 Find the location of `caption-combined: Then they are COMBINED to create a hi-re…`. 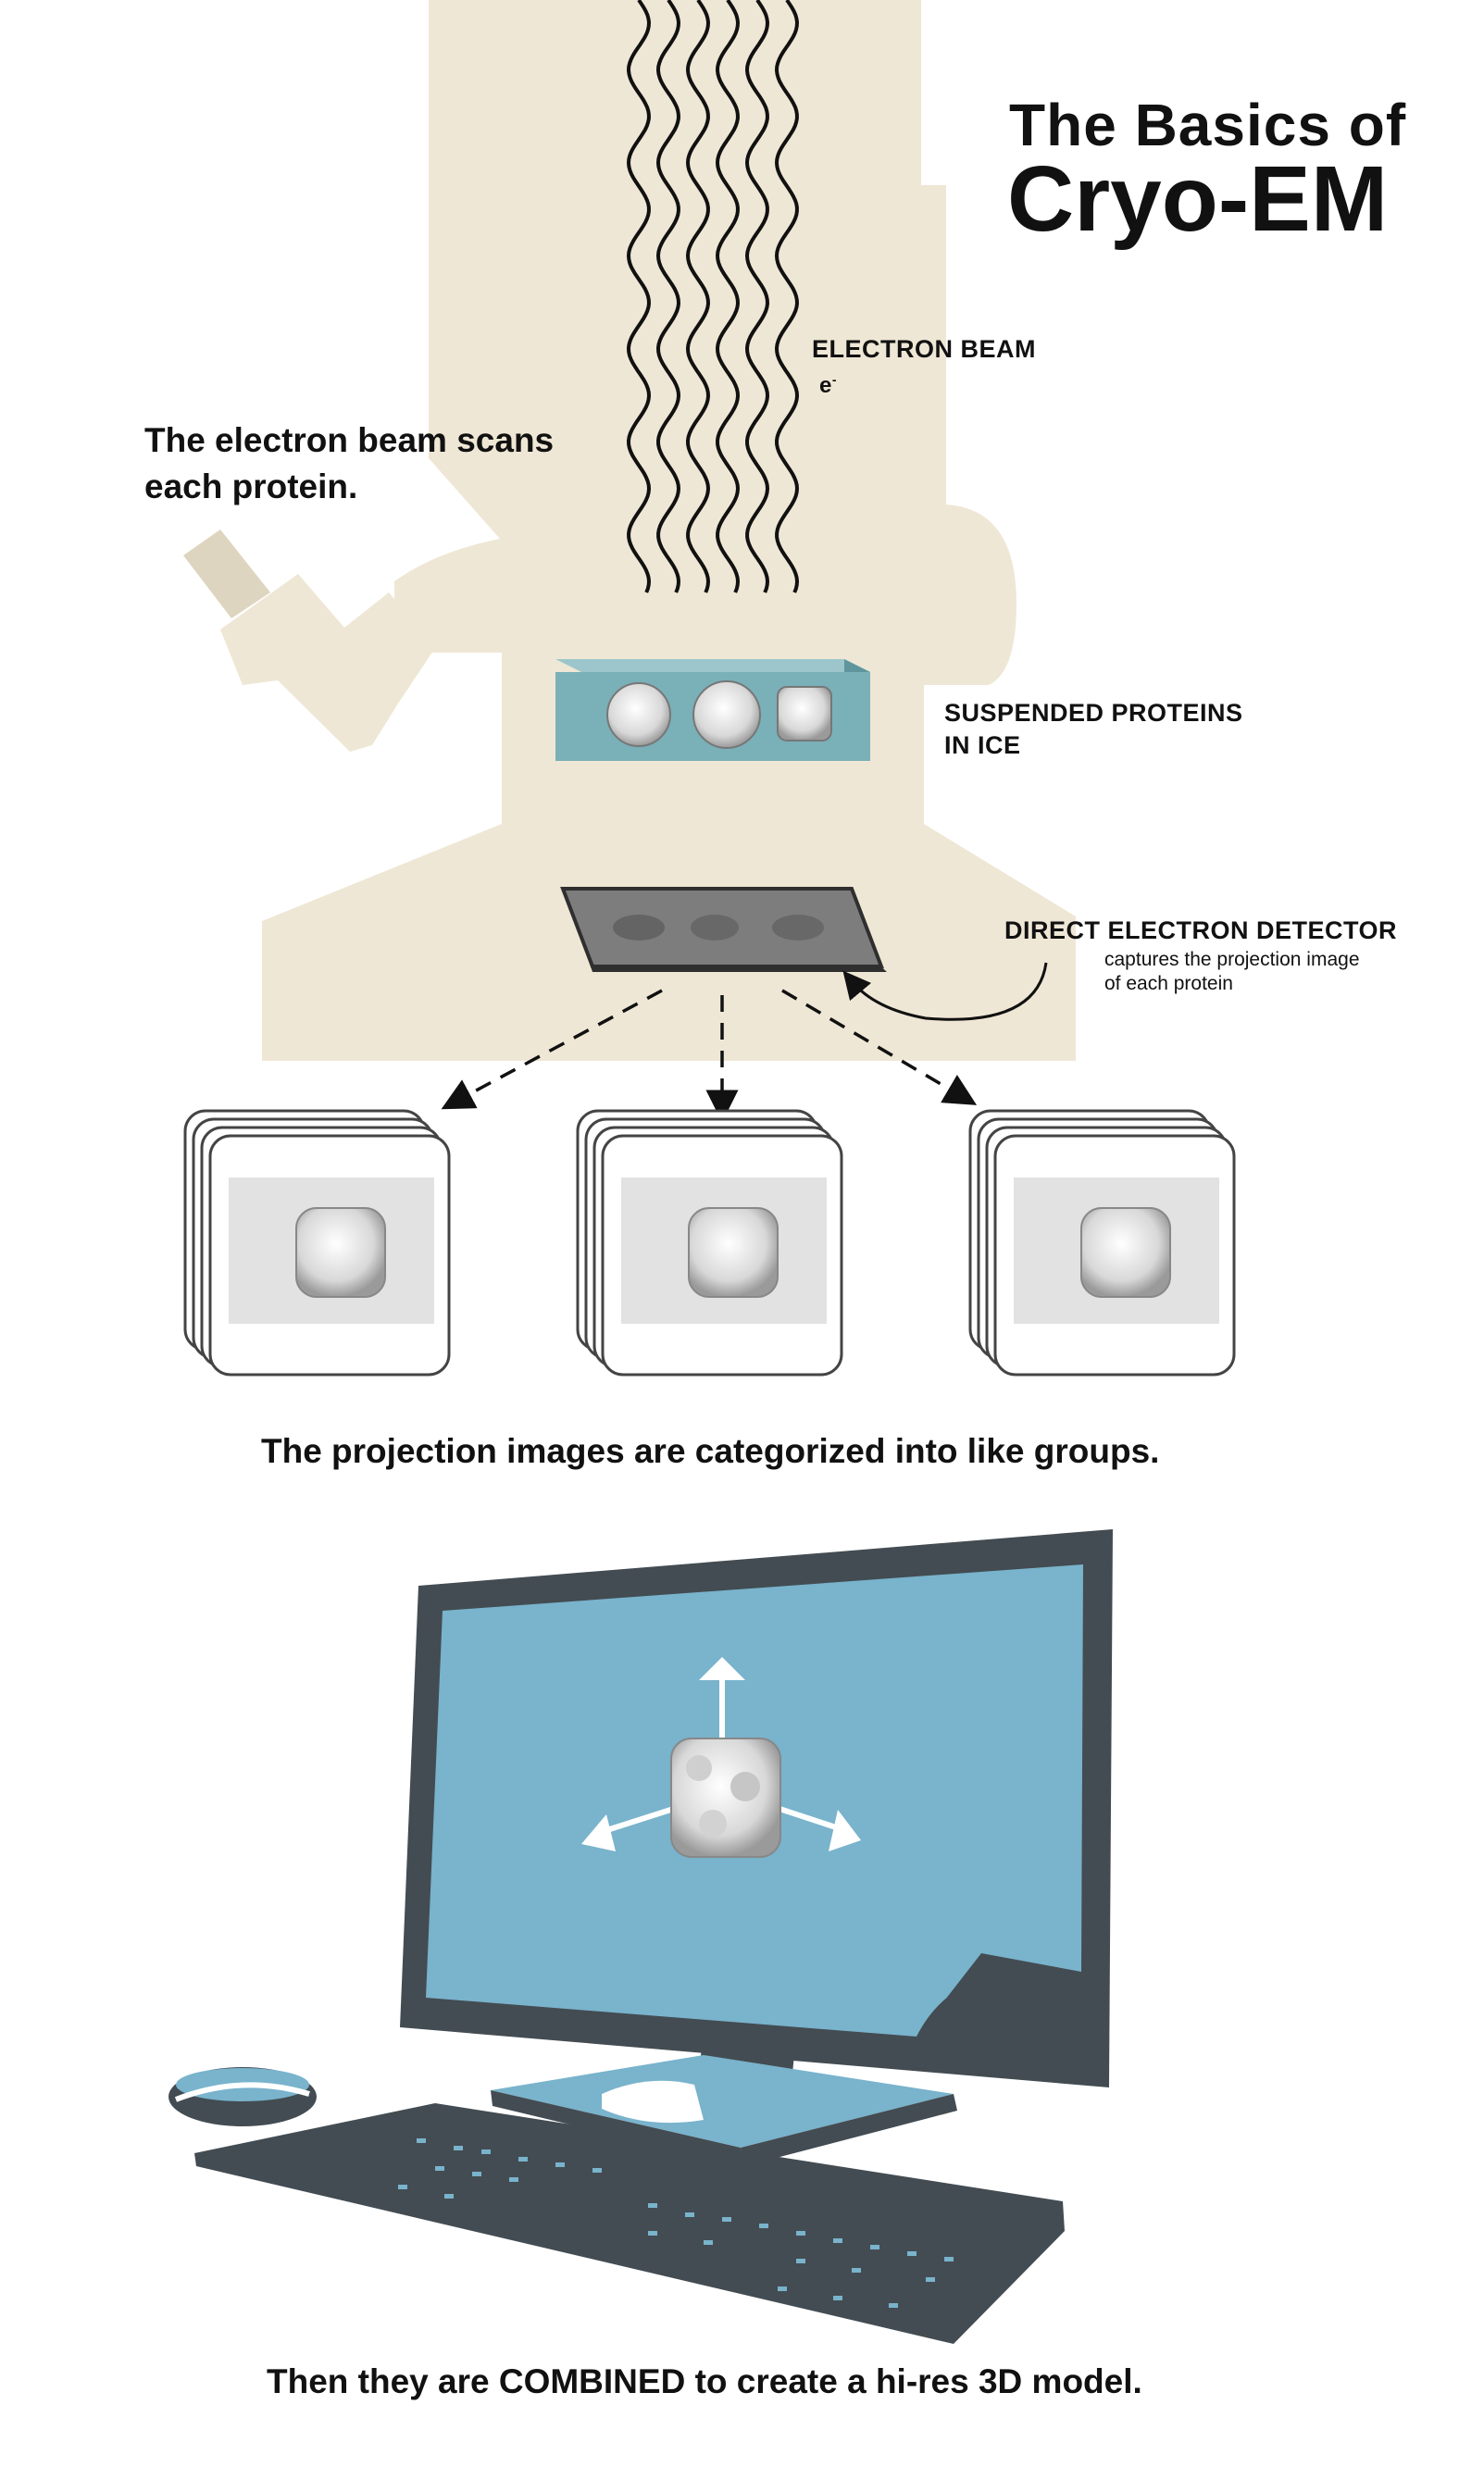

caption-combined: Then they are COMBINED to create a hi-re… is located at coordinates (705, 2381).